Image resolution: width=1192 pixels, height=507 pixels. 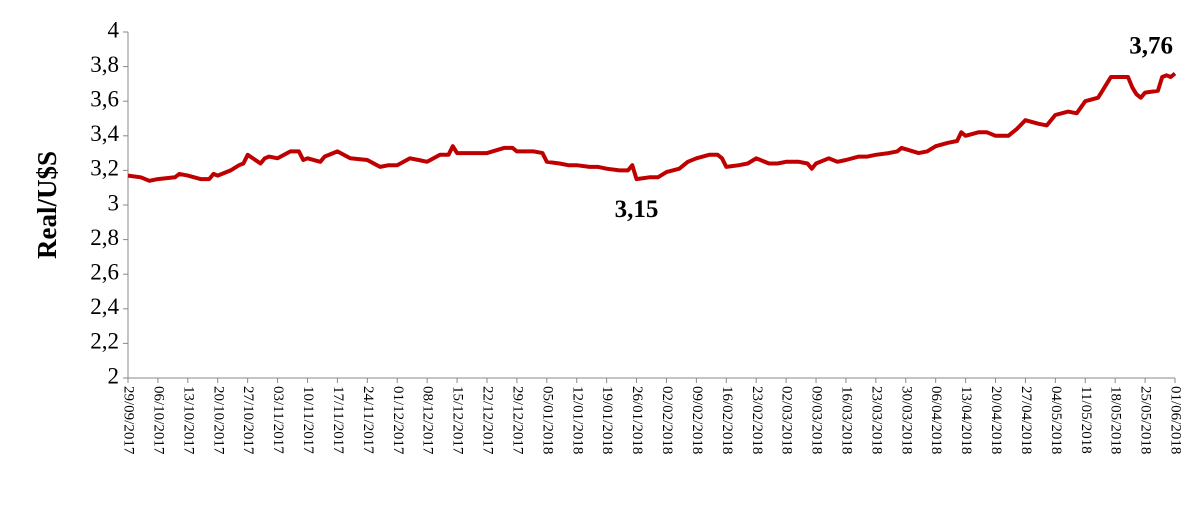 I want to click on x-tick-label: 30/03/2018, so click(x=906, y=420).